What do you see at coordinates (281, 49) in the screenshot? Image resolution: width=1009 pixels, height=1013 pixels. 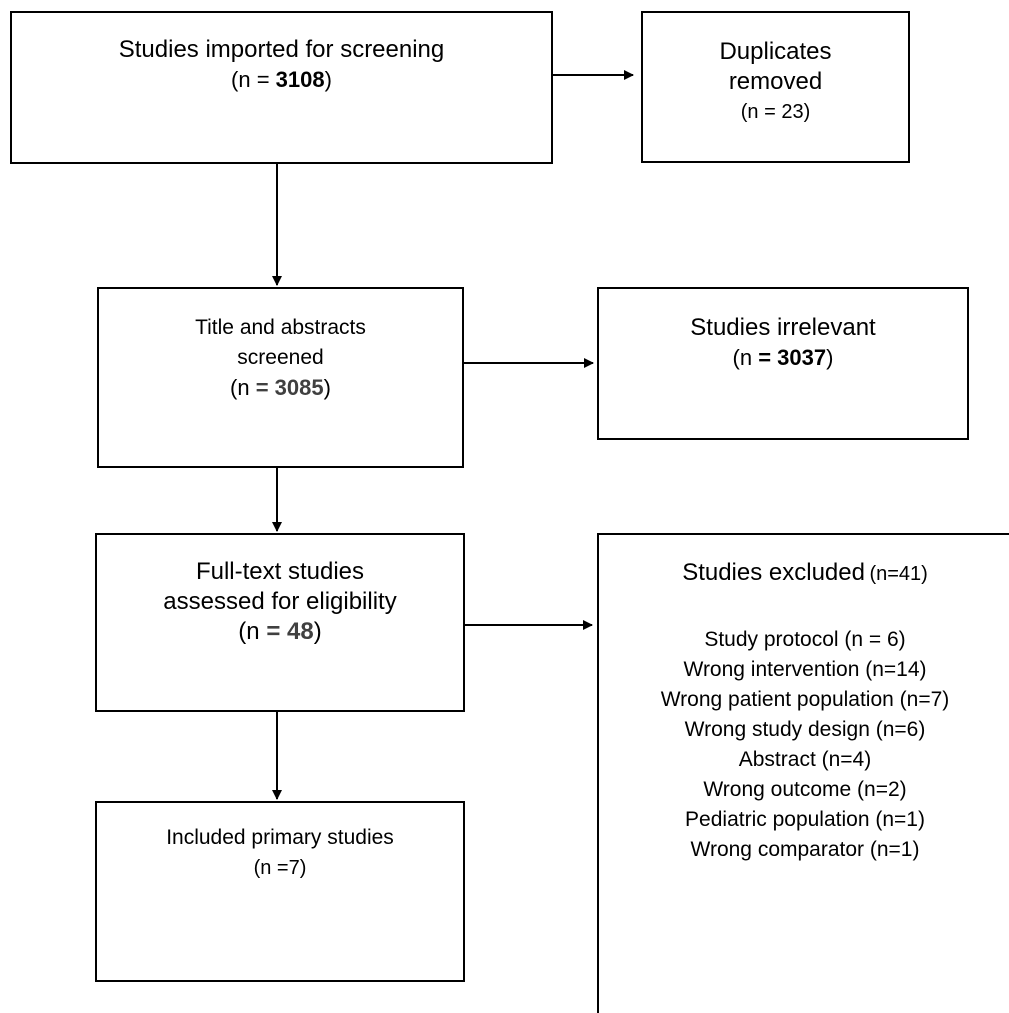 I see `imported-label: Studies imported for screening` at bounding box center [281, 49].